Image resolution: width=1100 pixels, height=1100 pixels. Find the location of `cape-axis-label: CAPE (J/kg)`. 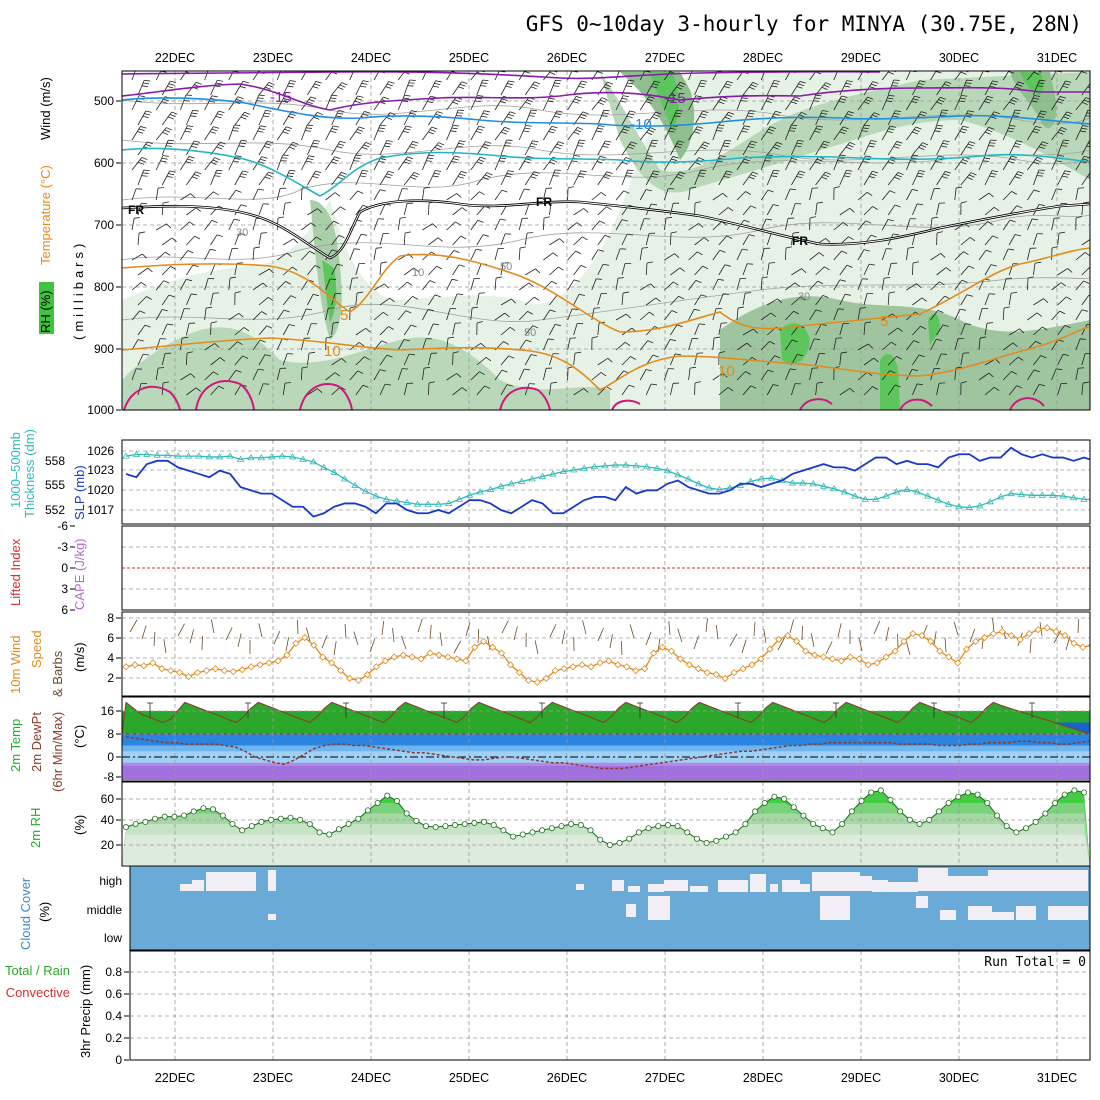

cape-axis-label: CAPE (J/kg) is located at coordinates (79, 574).